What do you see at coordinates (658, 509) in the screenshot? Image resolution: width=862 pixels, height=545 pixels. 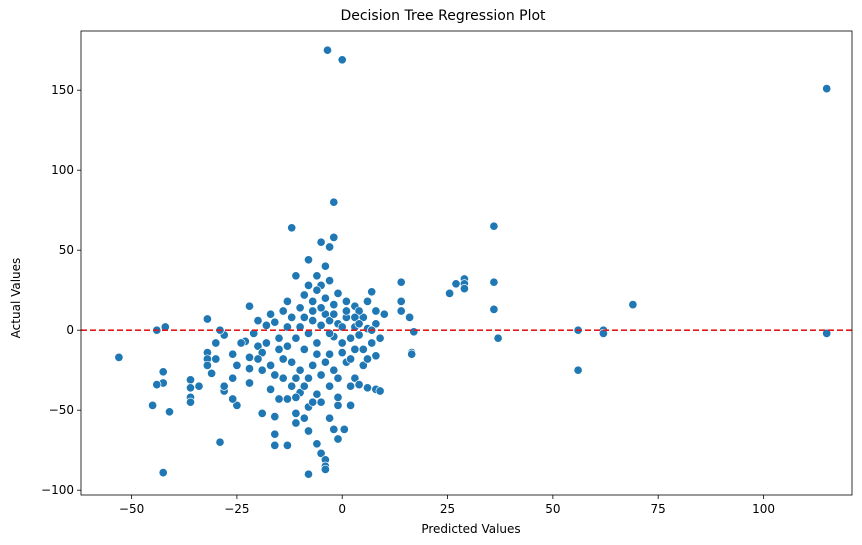 I see `x-tick-label: 75` at bounding box center [658, 509].